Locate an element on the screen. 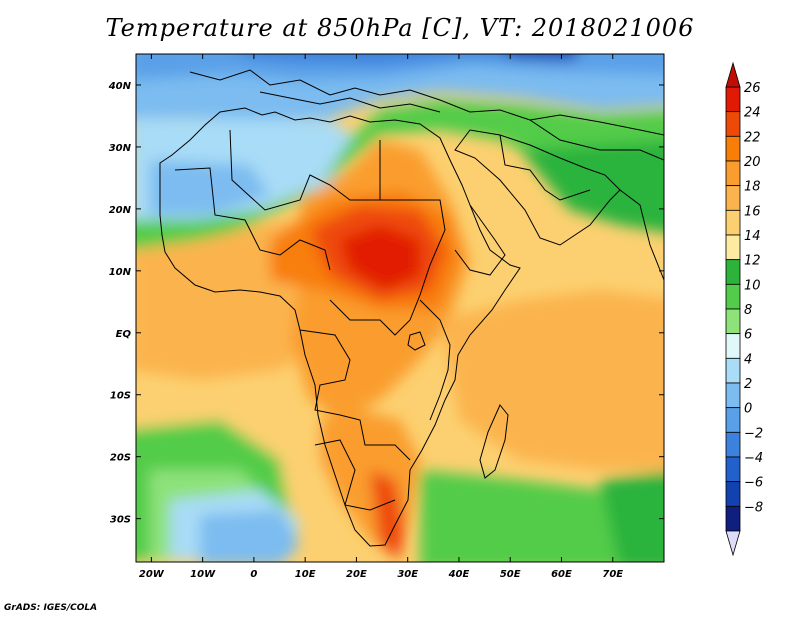 The width and height of the screenshot is (800, 618). x-tick-label: 70E is located at coordinates (612, 574).